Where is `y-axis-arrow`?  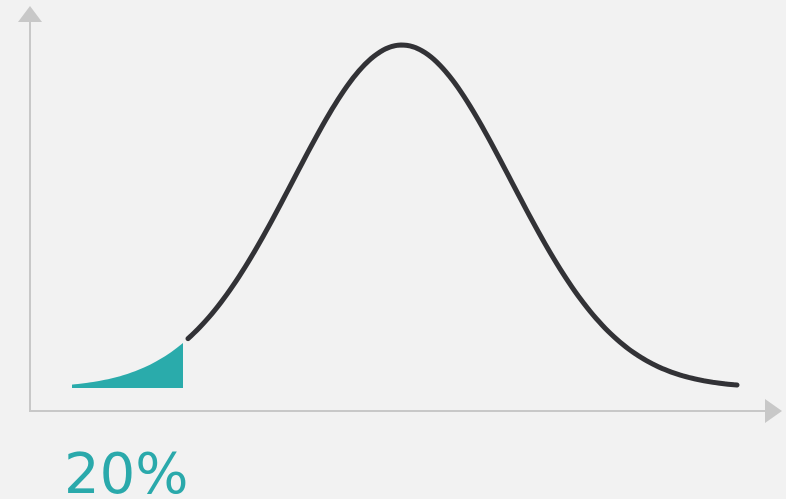
y-axis-arrow is located at coordinates (30, 14).